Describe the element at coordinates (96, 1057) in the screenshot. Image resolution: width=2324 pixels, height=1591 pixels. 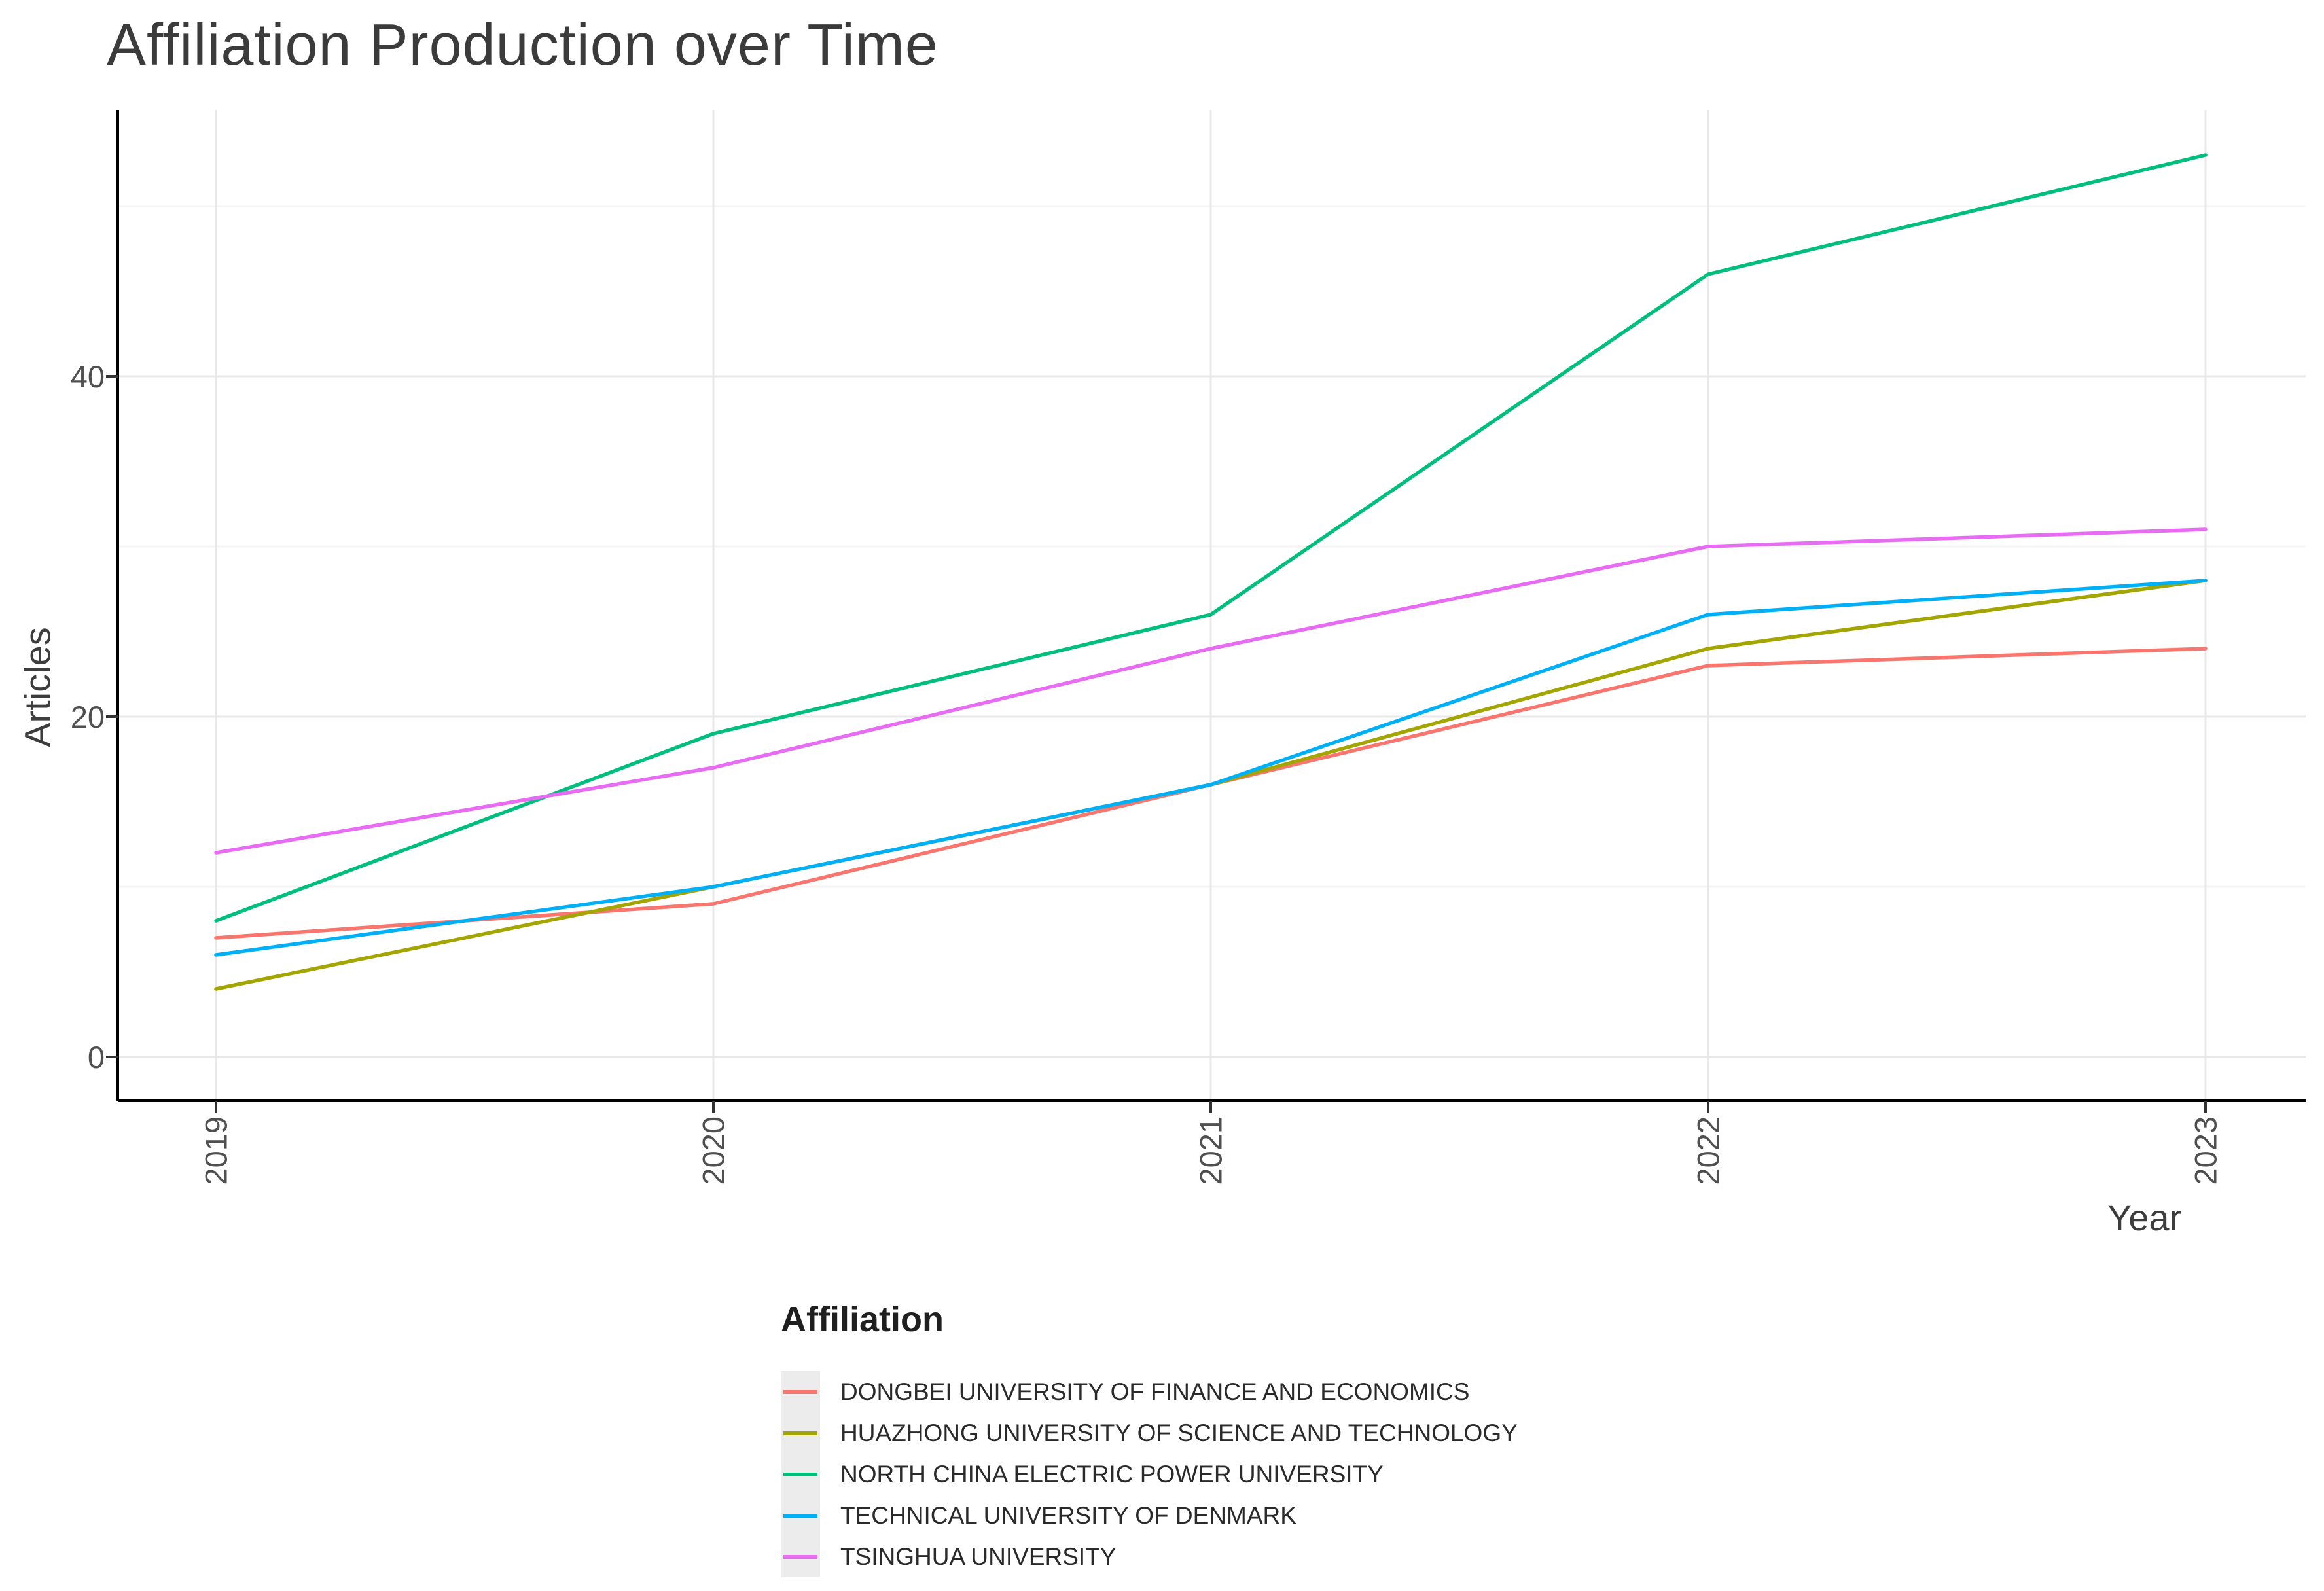
I see `y-tick-label-0: 0` at that location.